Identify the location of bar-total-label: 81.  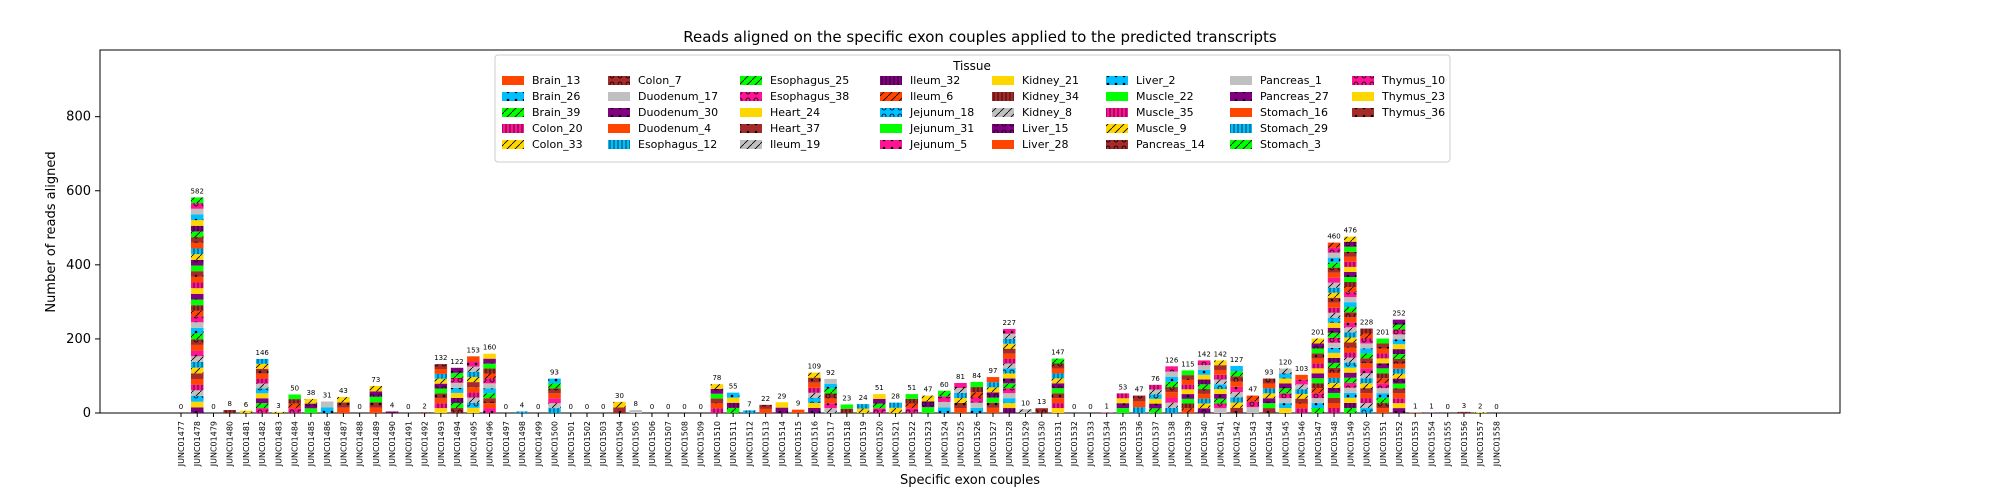
(960, 377).